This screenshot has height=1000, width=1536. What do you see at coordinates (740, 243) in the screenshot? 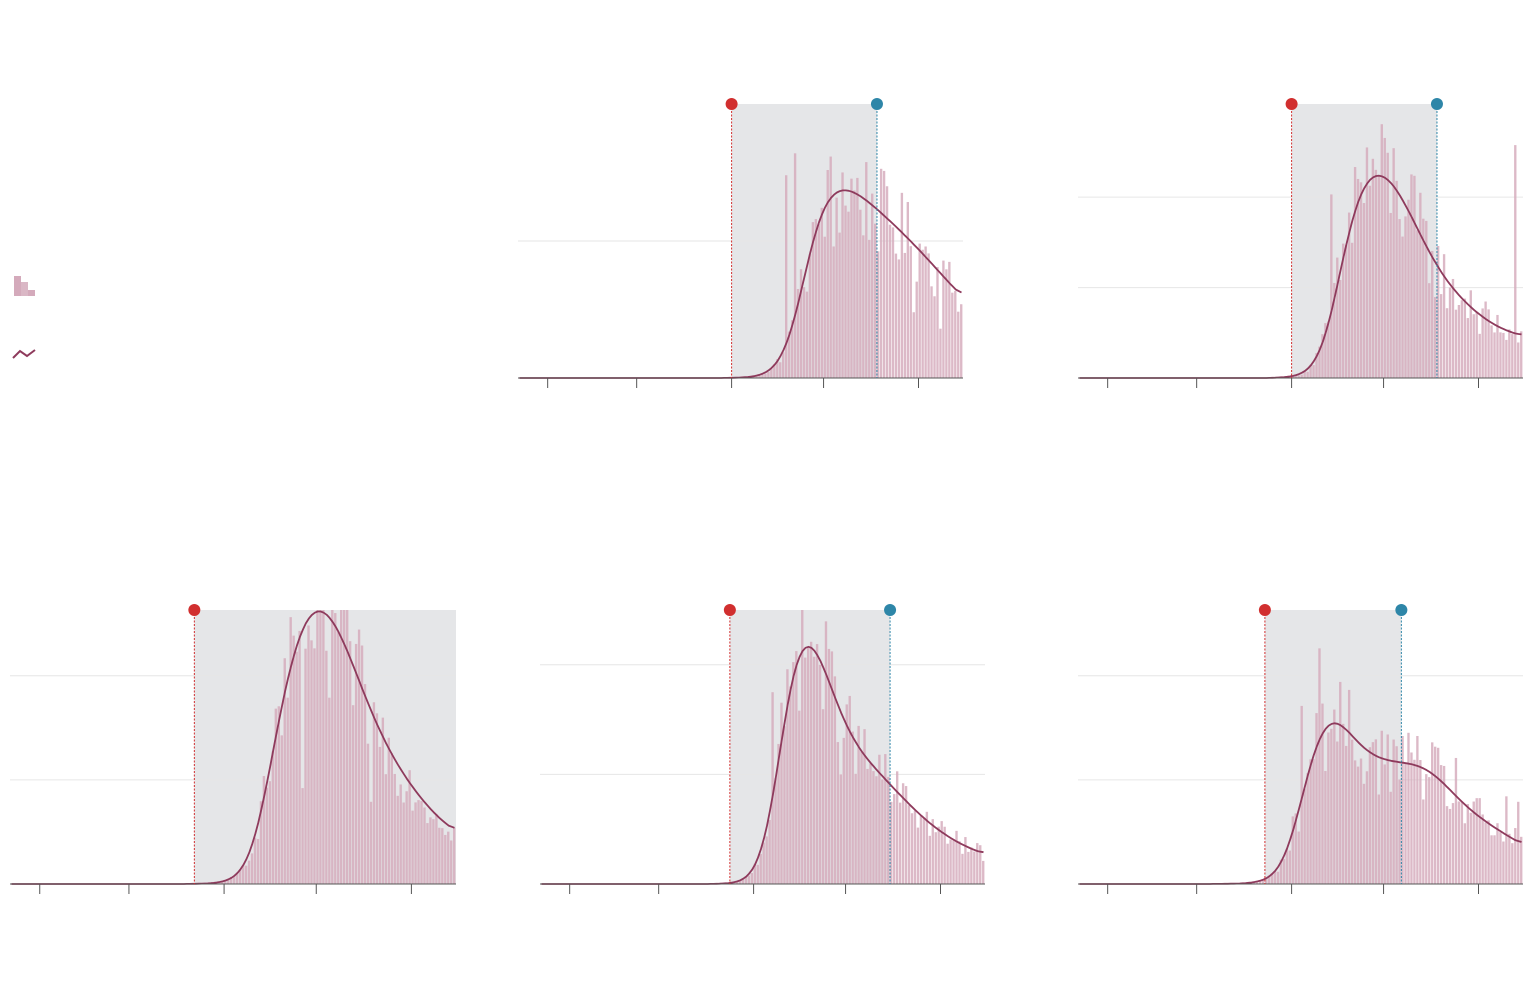
I see `chart-panel-top-center` at bounding box center [740, 243].